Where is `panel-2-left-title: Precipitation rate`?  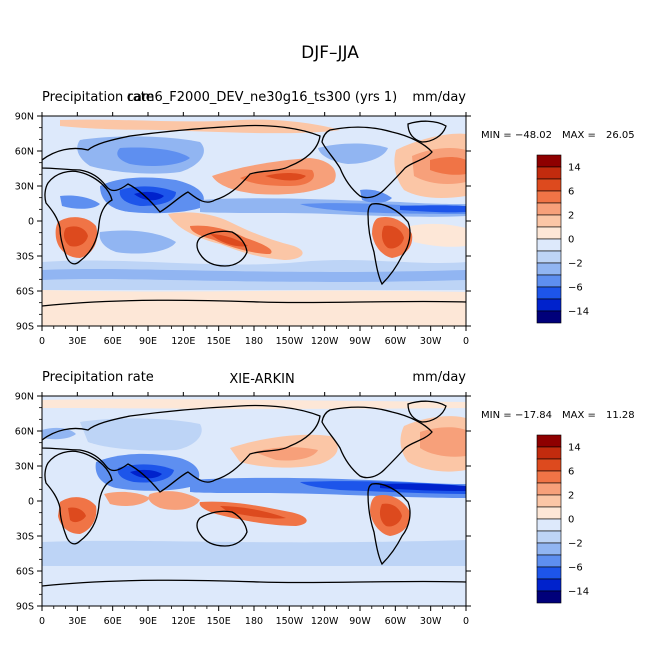
panel-2-left-title: Precipitation rate is located at coordinates (98, 377).